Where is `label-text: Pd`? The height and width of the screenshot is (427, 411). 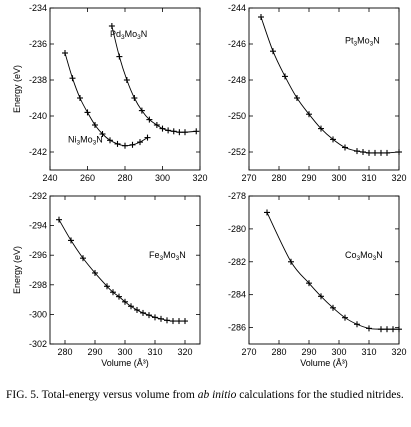 label-text: Pd is located at coordinates (115, 34).